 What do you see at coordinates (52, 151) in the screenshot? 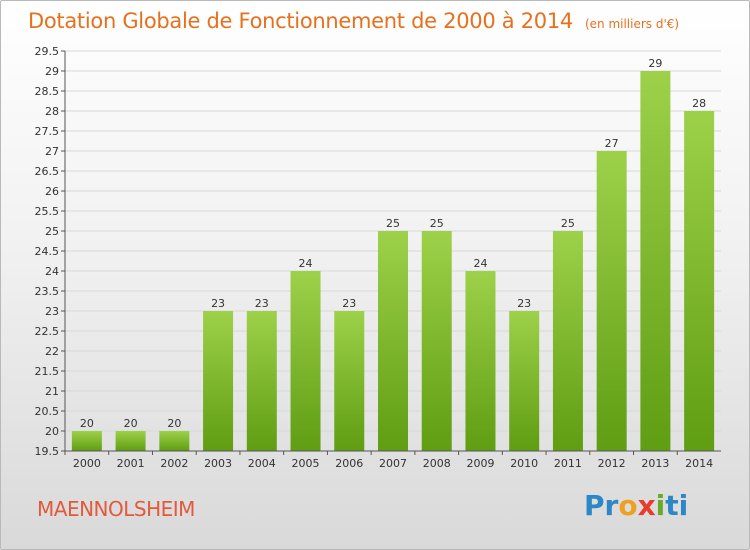
I see `y-tick-label: 27` at bounding box center [52, 151].